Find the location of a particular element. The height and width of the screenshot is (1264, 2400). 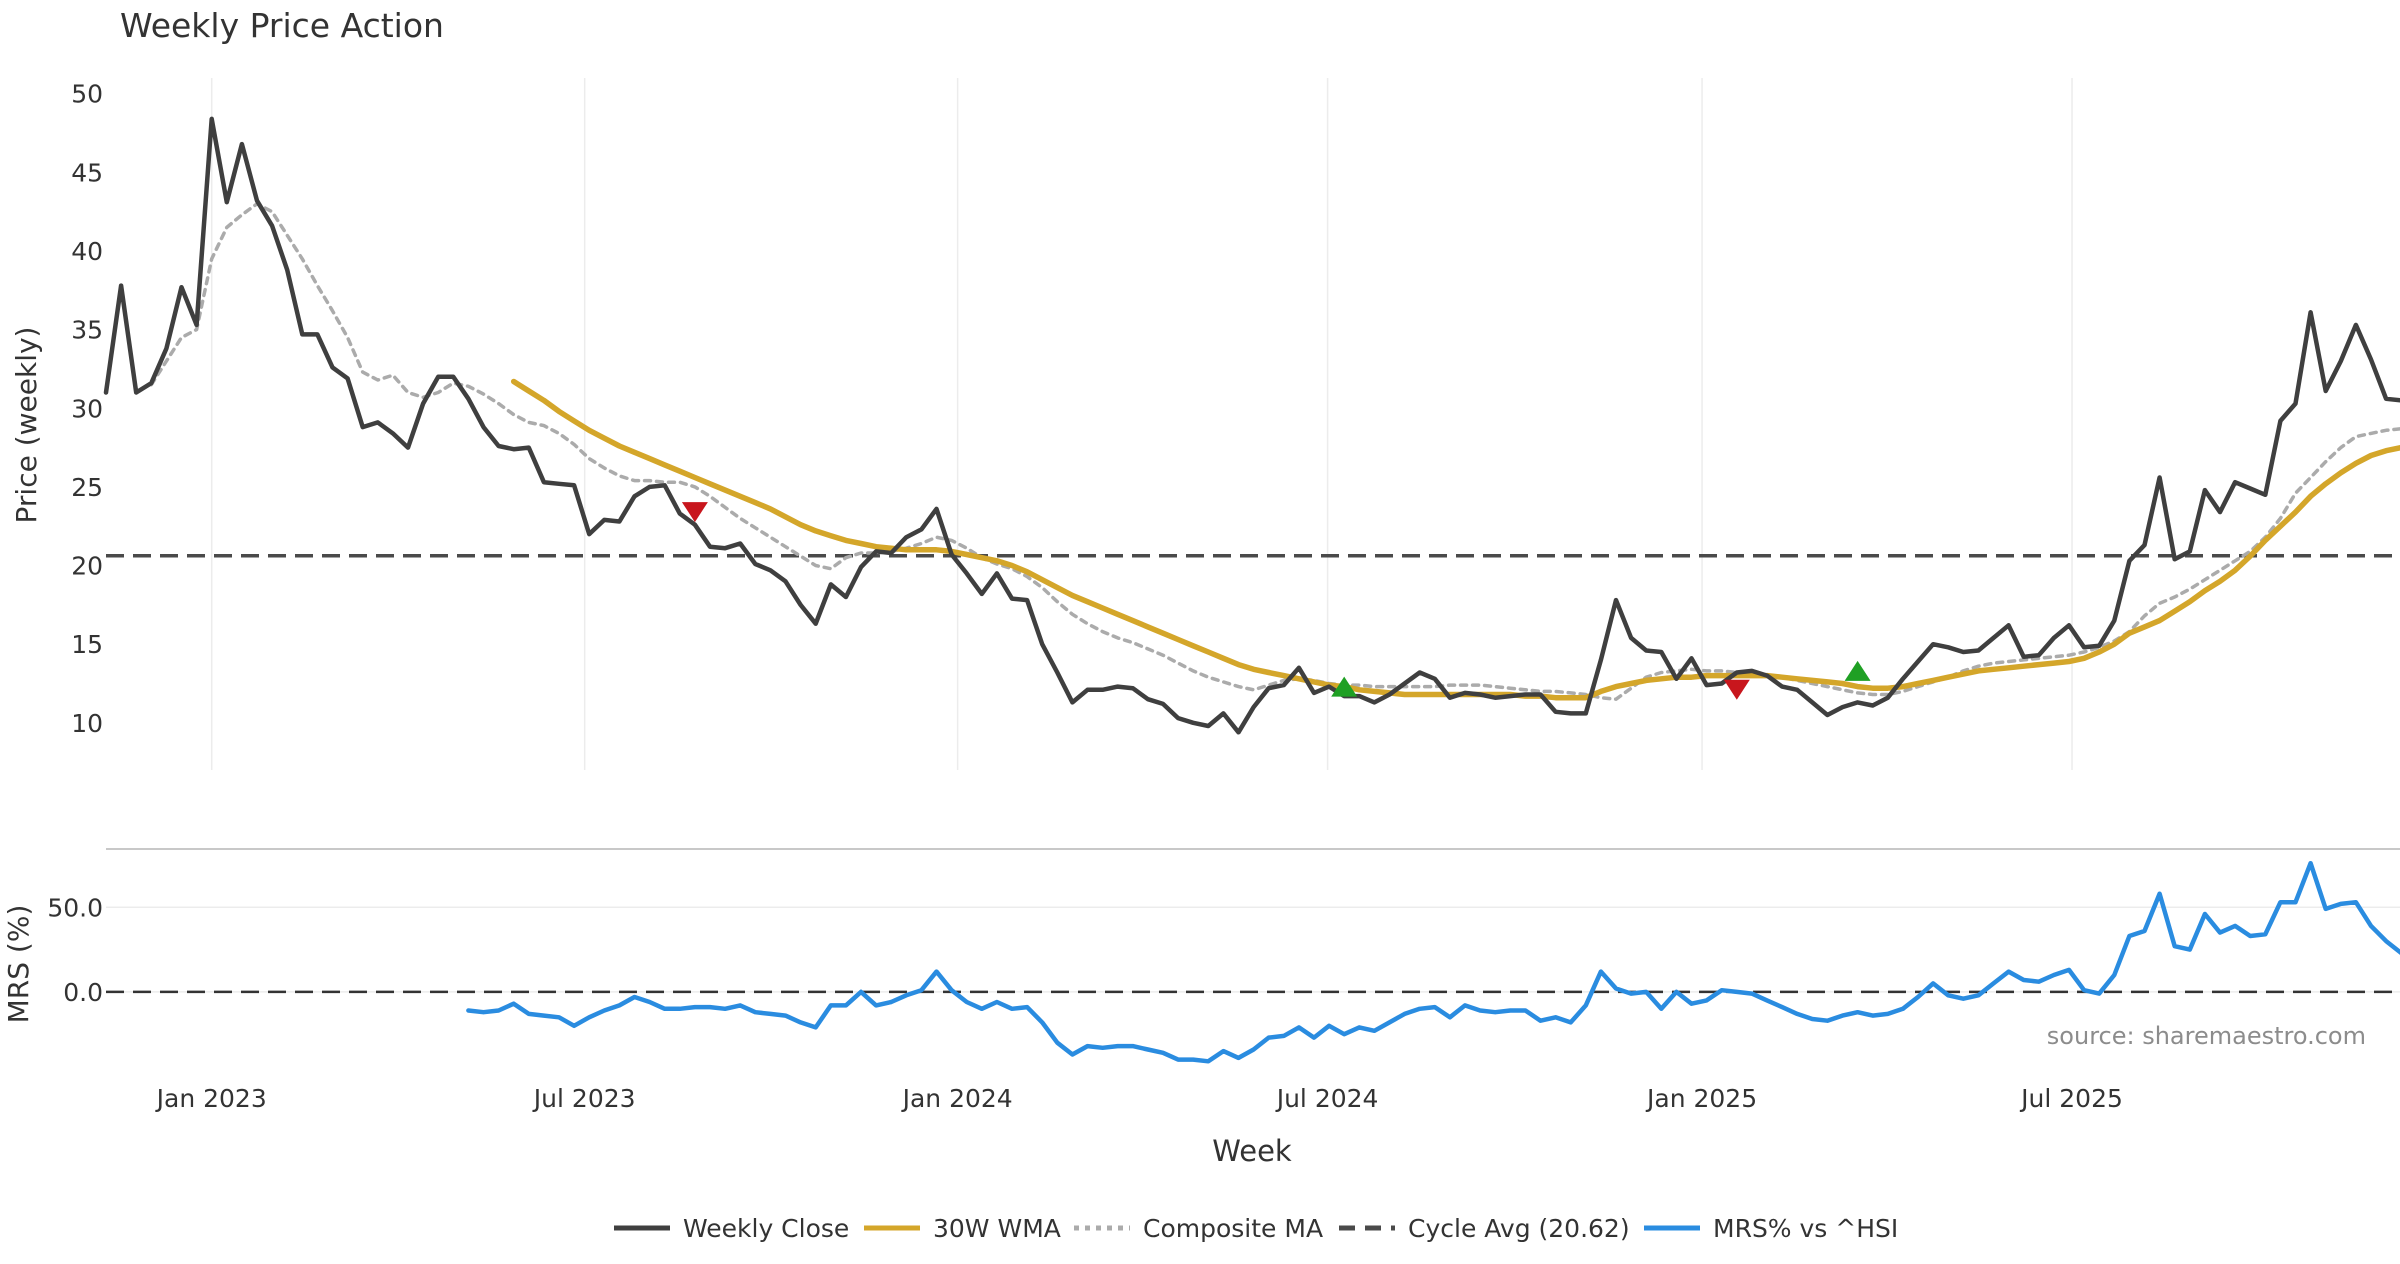

legend-item-label: MRS% vs ^HSI is located at coordinates (1805, 1228).